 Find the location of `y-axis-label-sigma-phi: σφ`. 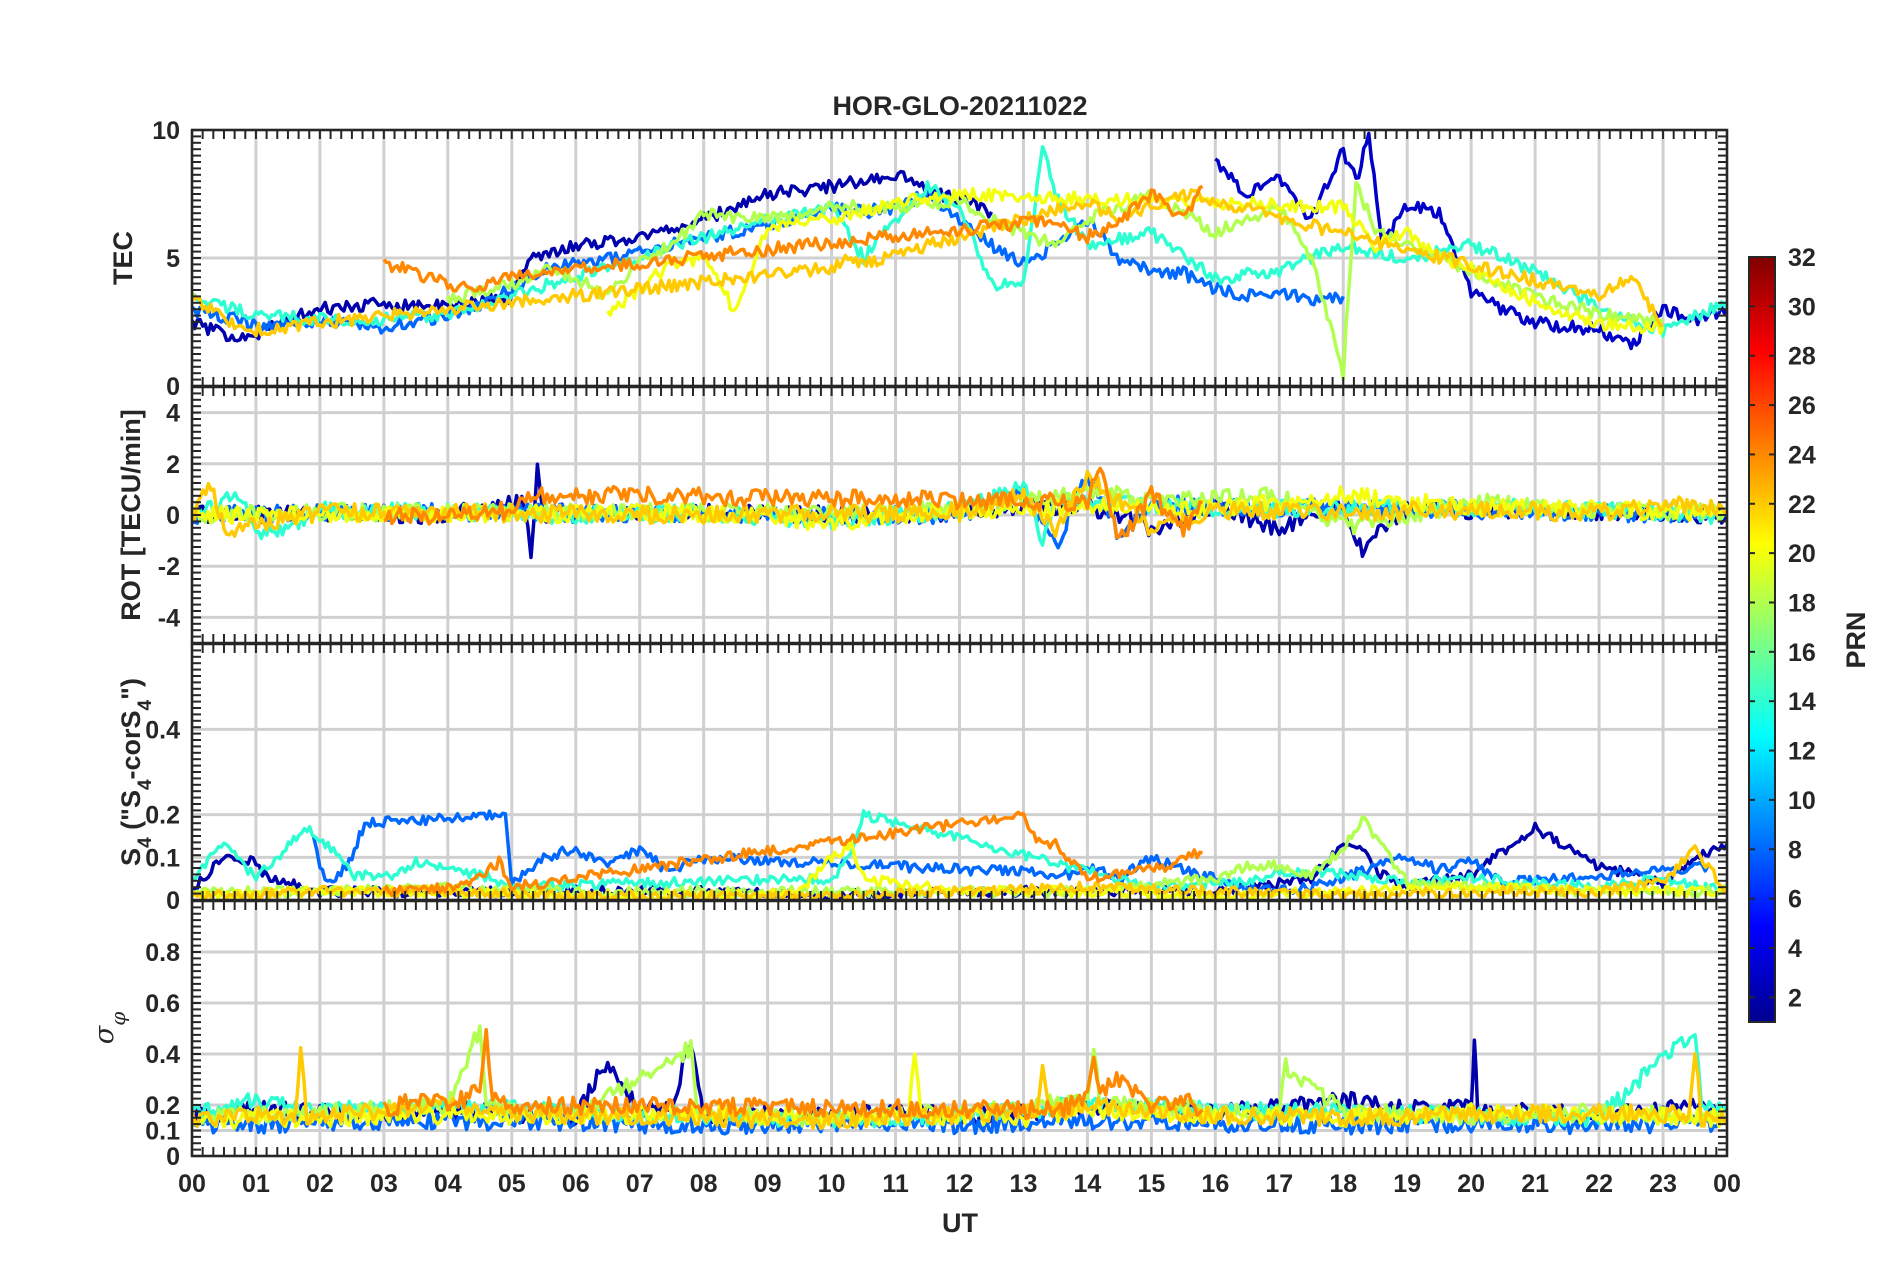

y-axis-label-sigma-phi: σφ is located at coordinates (109, 1028).